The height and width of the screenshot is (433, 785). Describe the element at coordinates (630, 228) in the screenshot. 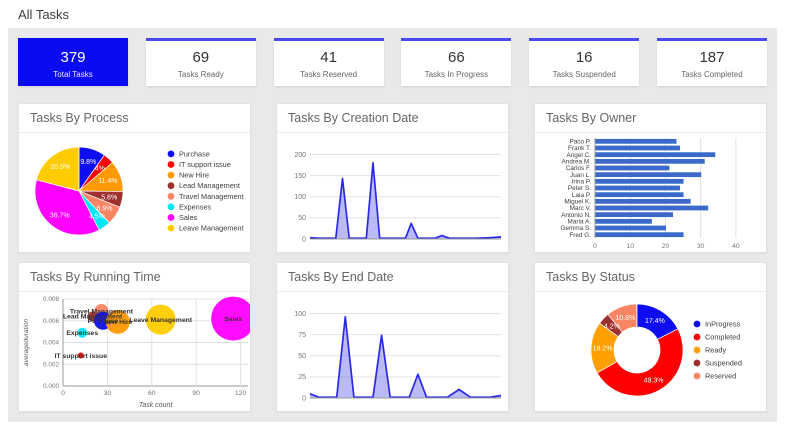

I see `bar-gemma-s` at that location.